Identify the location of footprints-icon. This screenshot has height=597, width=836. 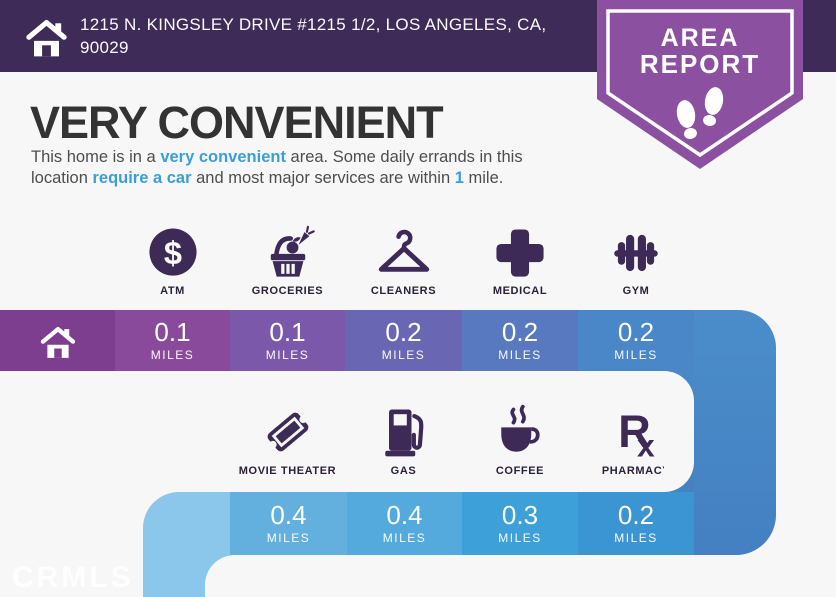
(700, 113).